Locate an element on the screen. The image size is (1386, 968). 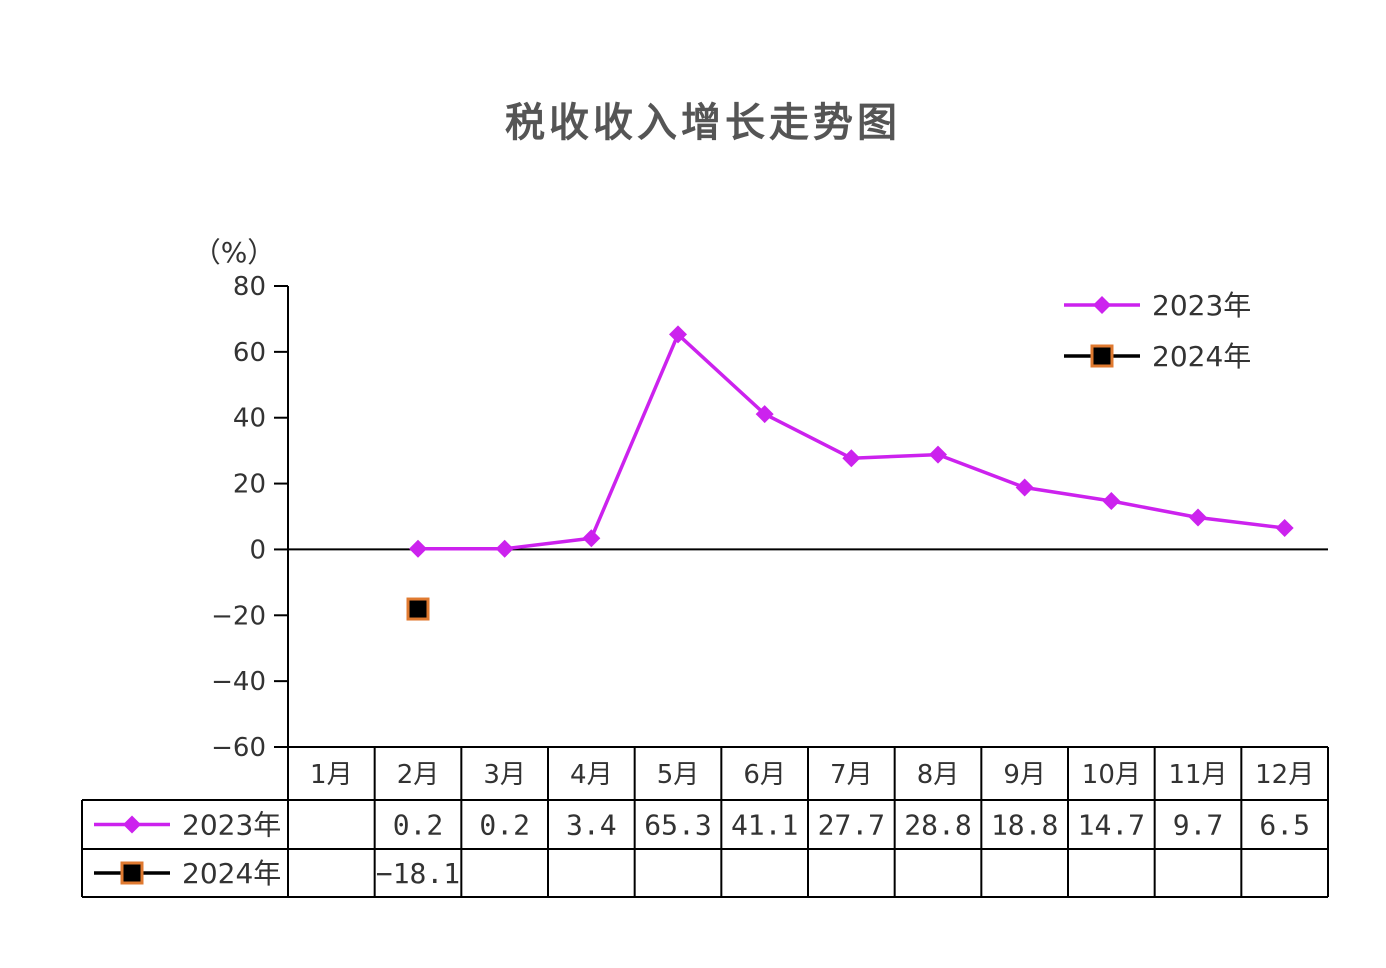
y-tick-label: −40 is located at coordinates (238, 682).